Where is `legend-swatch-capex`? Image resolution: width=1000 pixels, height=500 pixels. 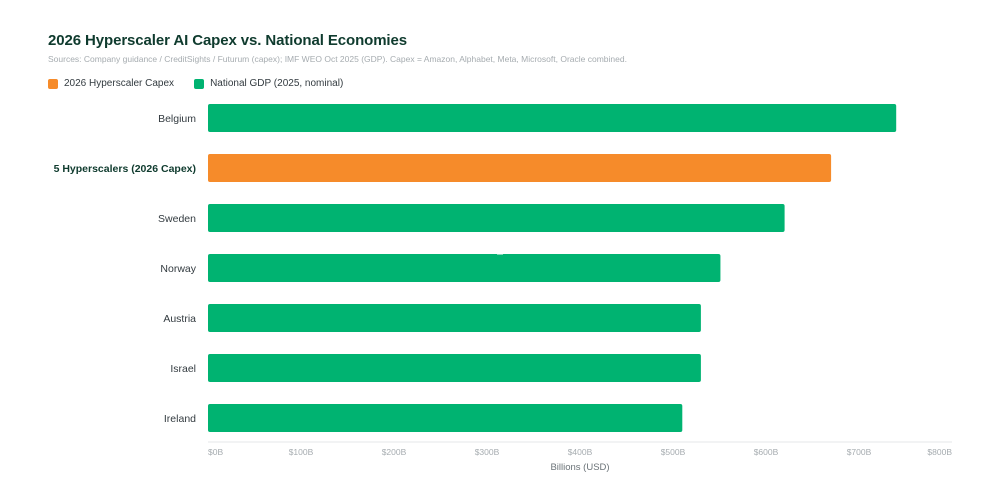 legend-swatch-capex is located at coordinates (53, 83).